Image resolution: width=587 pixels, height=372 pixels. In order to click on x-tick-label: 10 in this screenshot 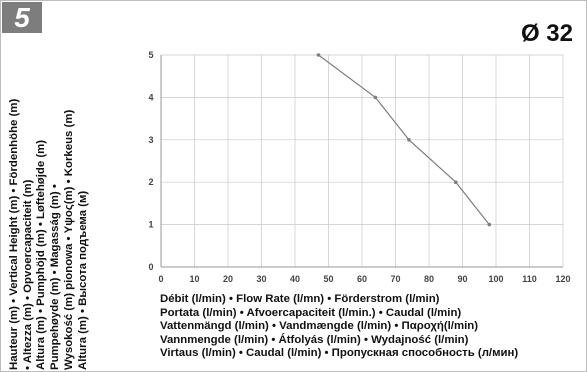, I will do `click(194, 279)`.